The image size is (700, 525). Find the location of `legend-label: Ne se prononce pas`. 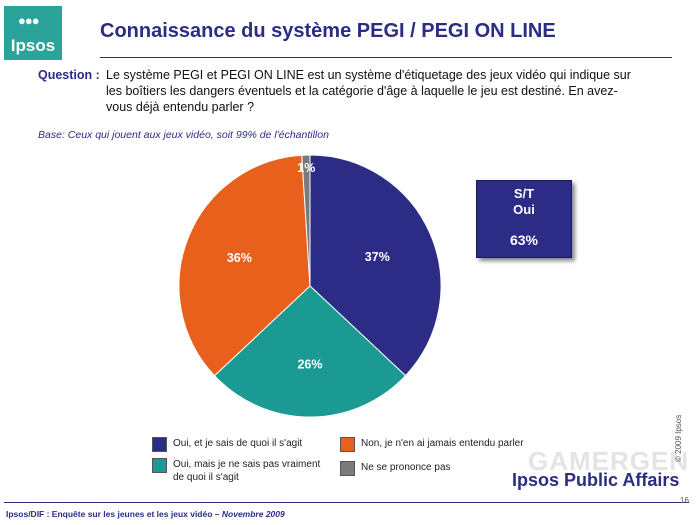

legend-label: Ne se prononce pas is located at coordinates (406, 467).